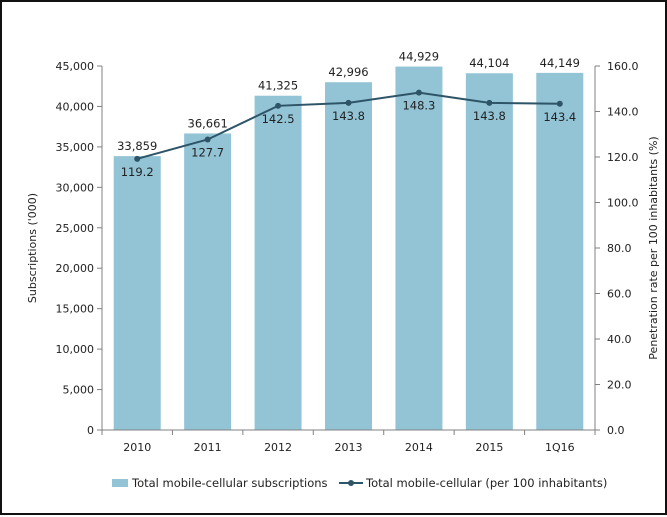 The width and height of the screenshot is (667, 517). Describe the element at coordinates (348, 102) in the screenshot. I see `line-point-2013` at that location.